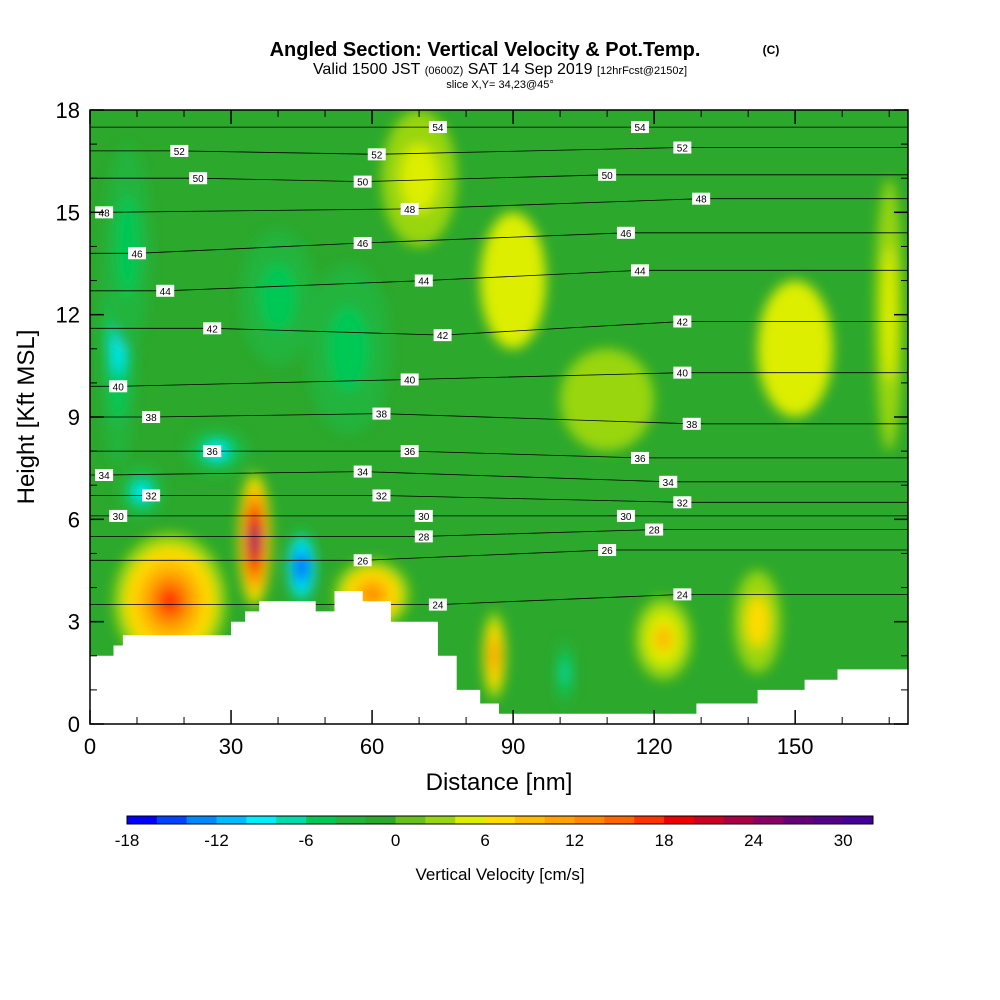 This screenshot has width=1000, height=1000. What do you see at coordinates (795, 746) in the screenshot?
I see `x-tick-label: 150` at bounding box center [795, 746].